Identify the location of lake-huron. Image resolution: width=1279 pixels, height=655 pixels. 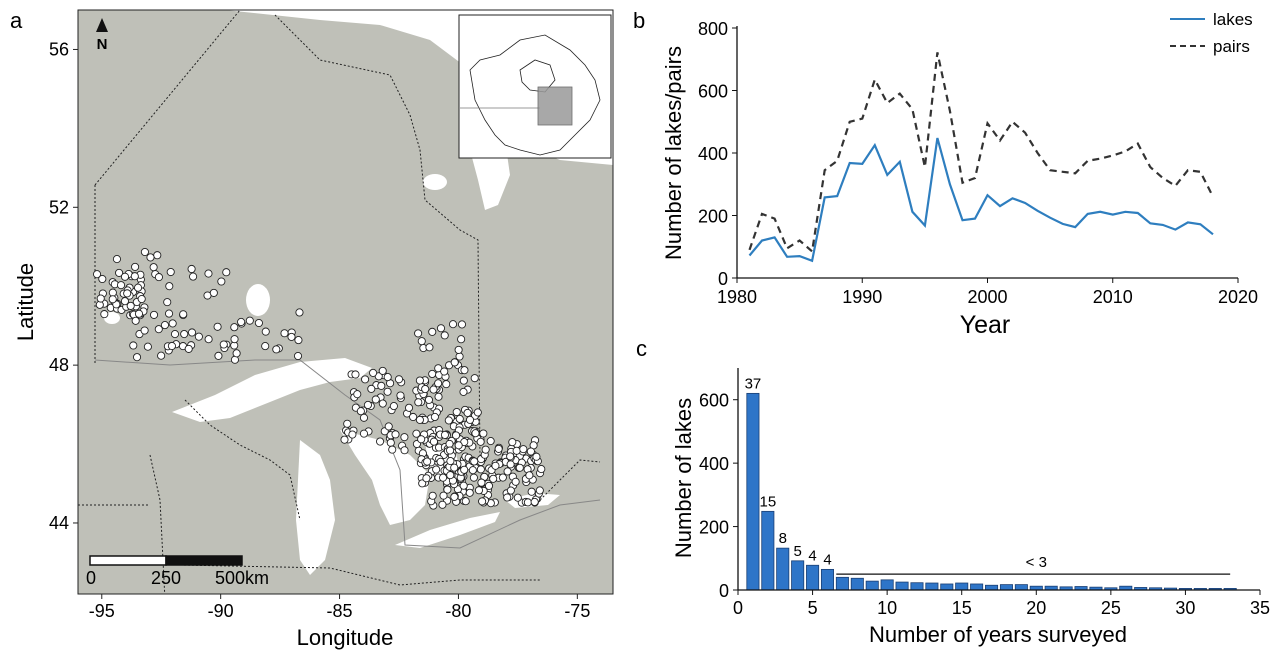
(385, 477).